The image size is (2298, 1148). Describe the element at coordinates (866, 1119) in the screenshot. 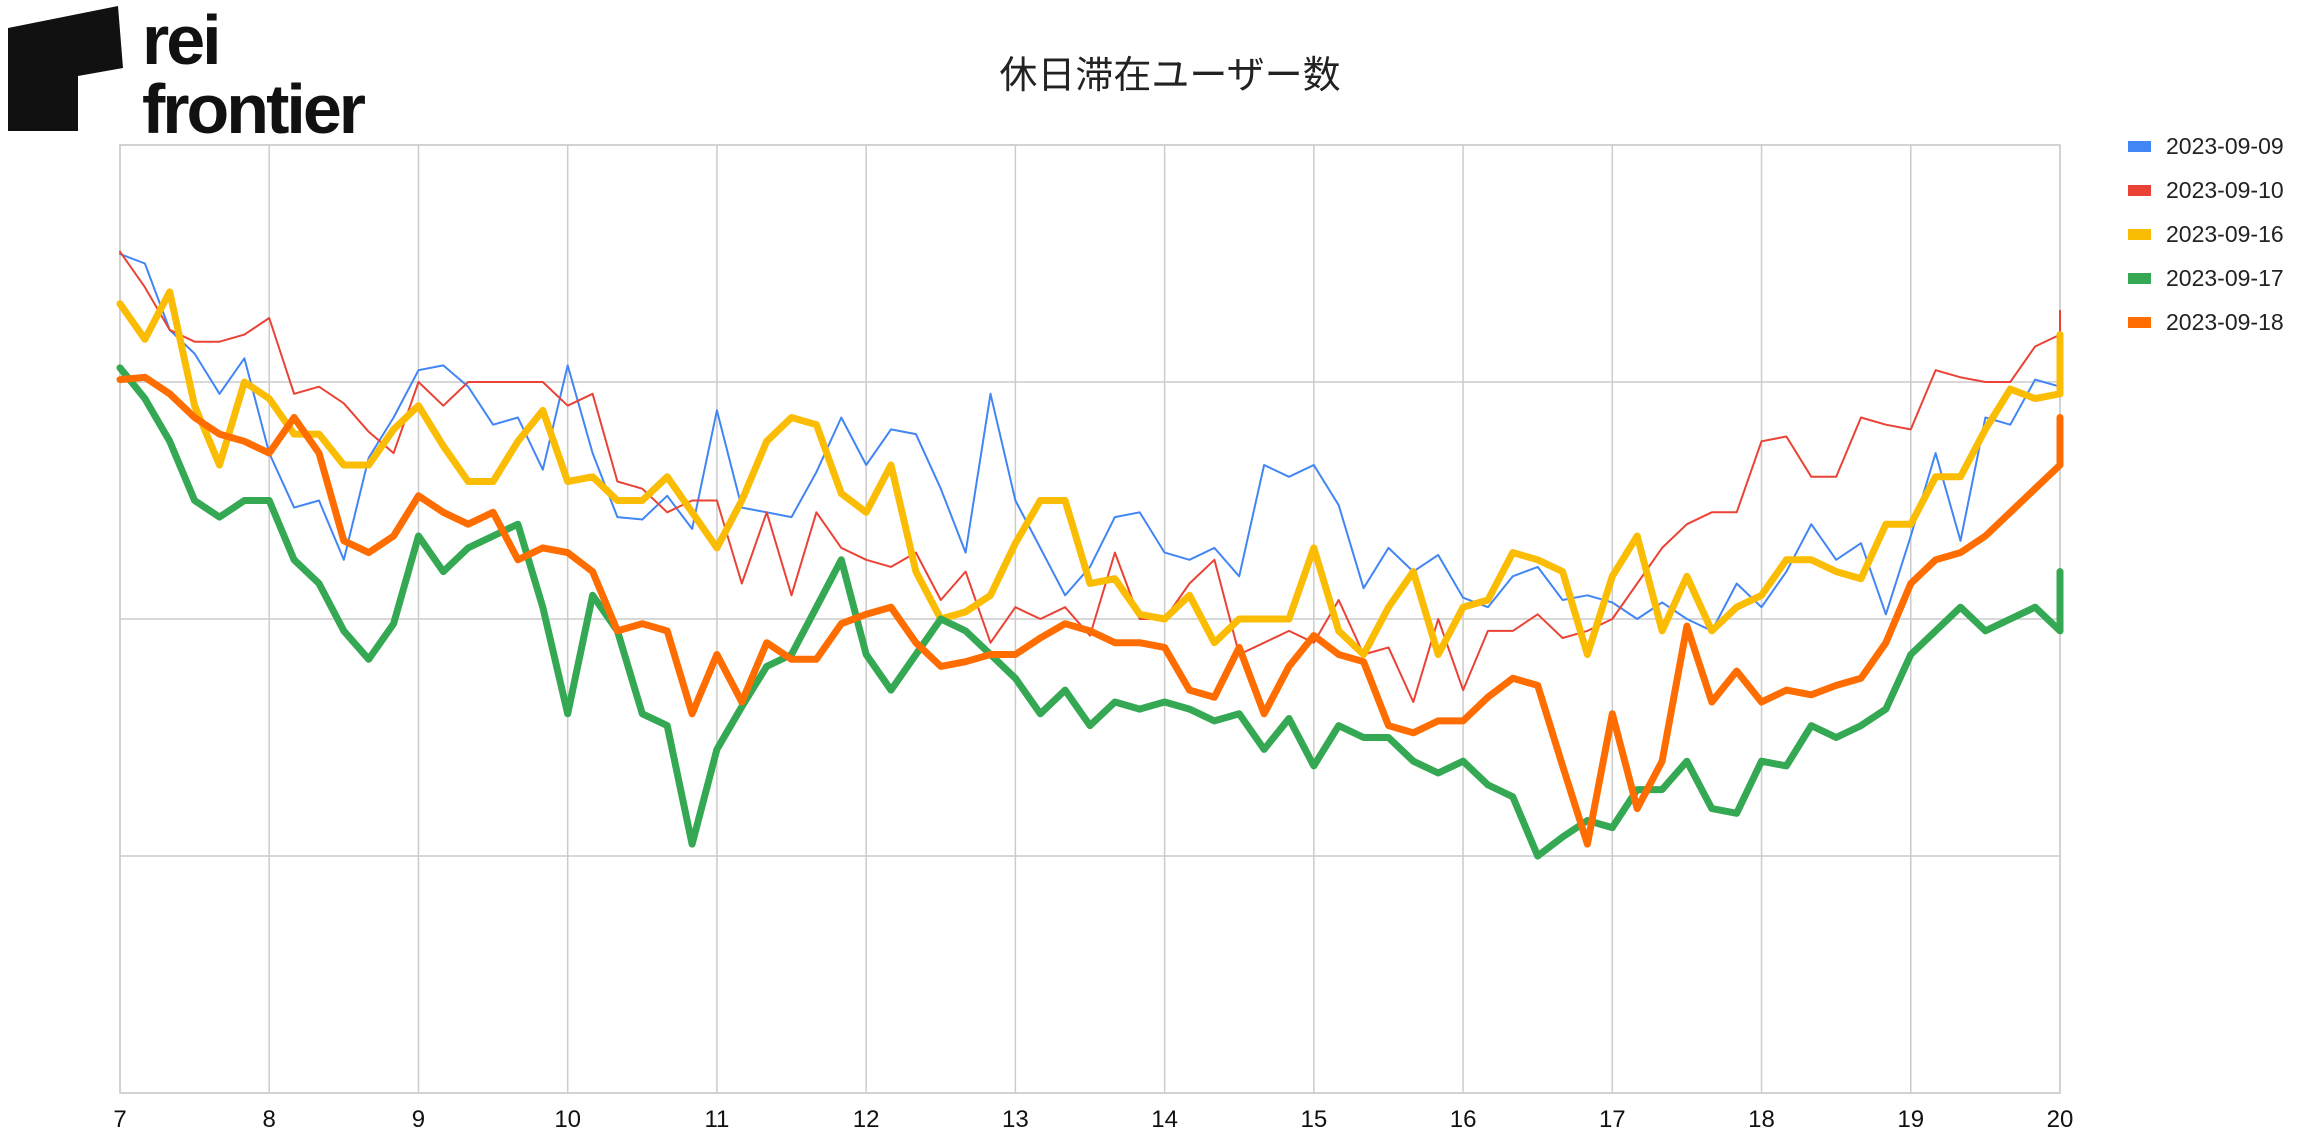

I see `x-tick-label: 12` at that location.